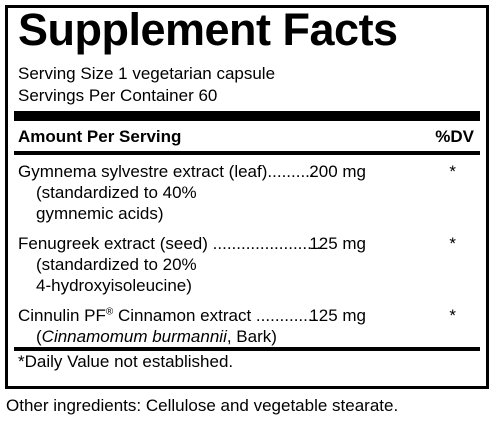 This screenshot has height=437, width=500. I want to click on ingredient-note: gymnemic acids), so click(100, 213).